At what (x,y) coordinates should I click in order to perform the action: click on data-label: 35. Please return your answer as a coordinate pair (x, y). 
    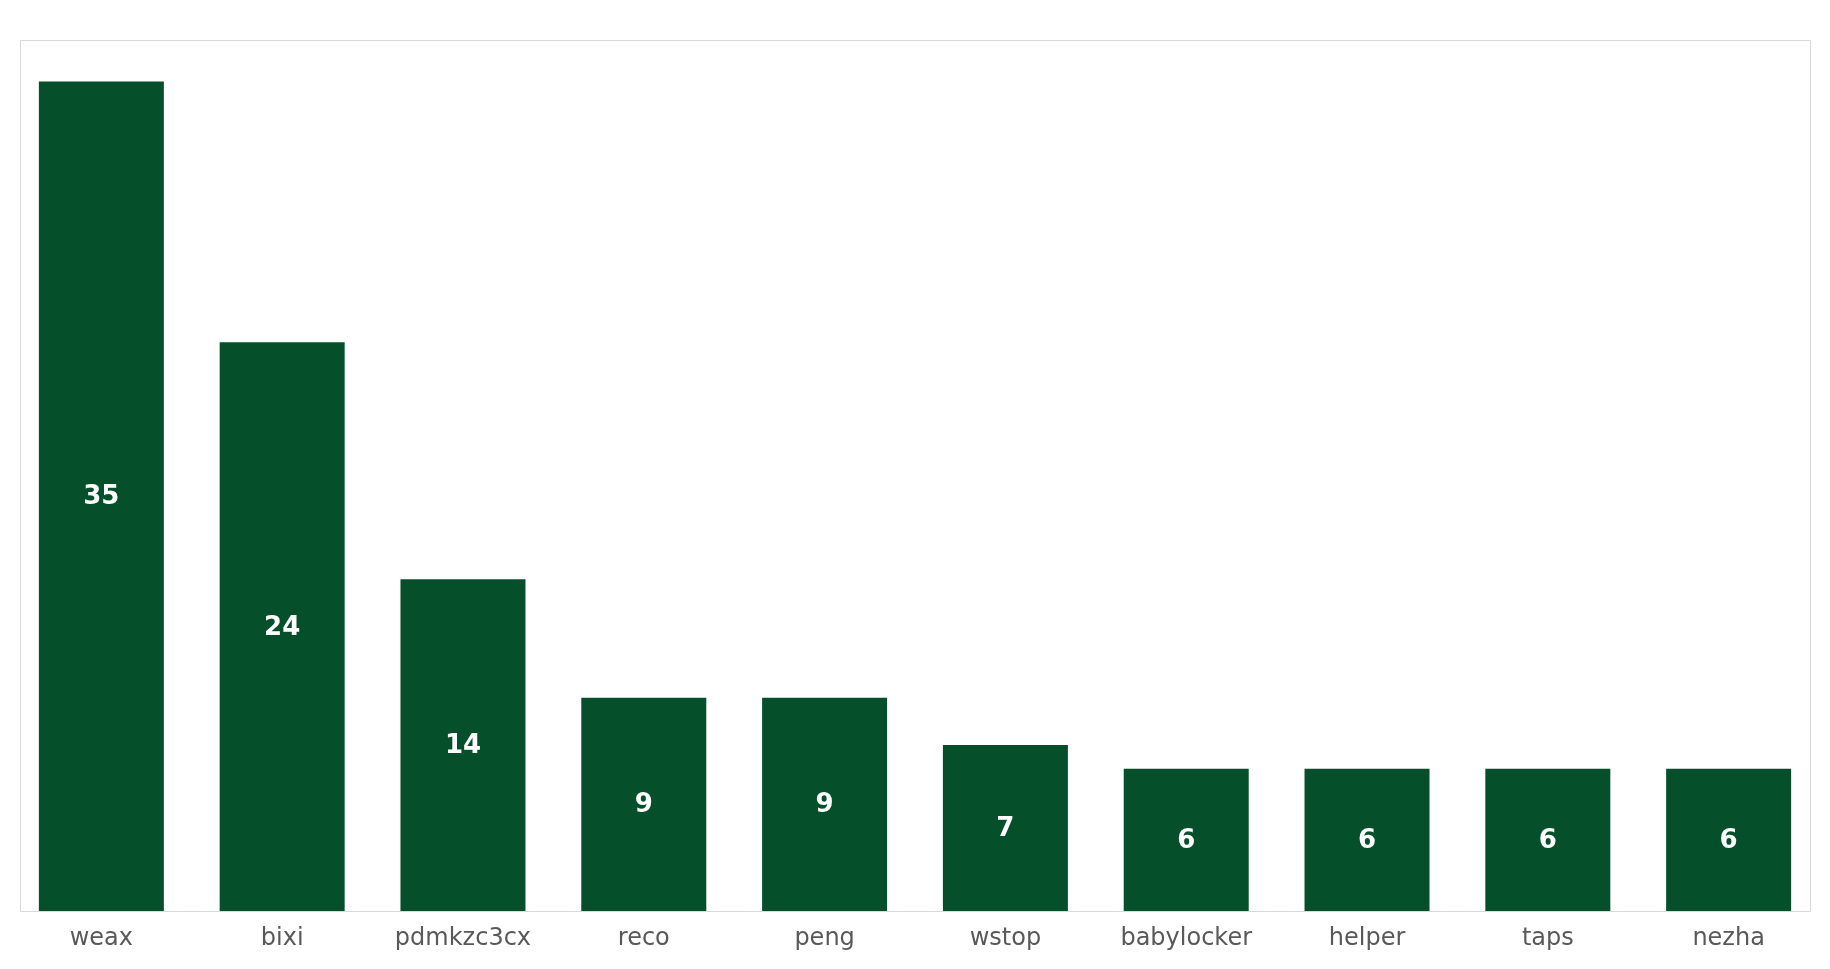
    Looking at the image, I should click on (101, 495).